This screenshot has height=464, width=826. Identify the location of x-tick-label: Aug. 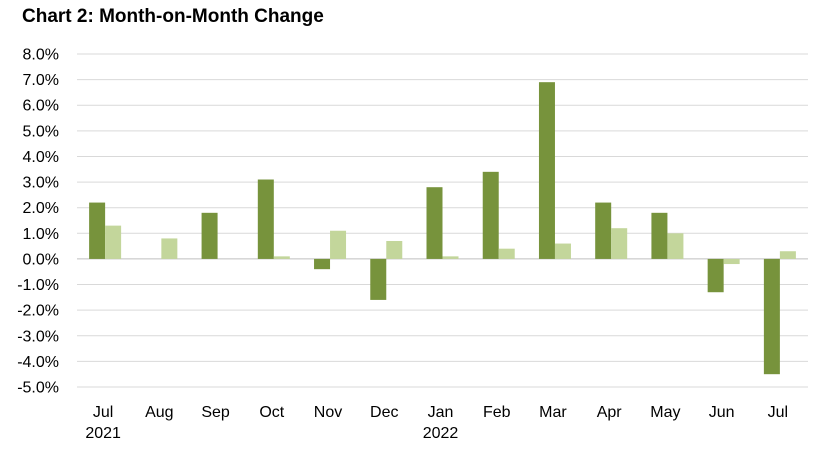
(159, 412).